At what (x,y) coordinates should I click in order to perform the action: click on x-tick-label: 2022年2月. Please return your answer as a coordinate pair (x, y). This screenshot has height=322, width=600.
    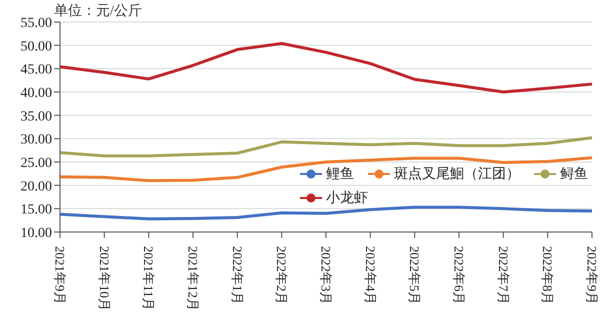
    Looking at the image, I should click on (282, 275).